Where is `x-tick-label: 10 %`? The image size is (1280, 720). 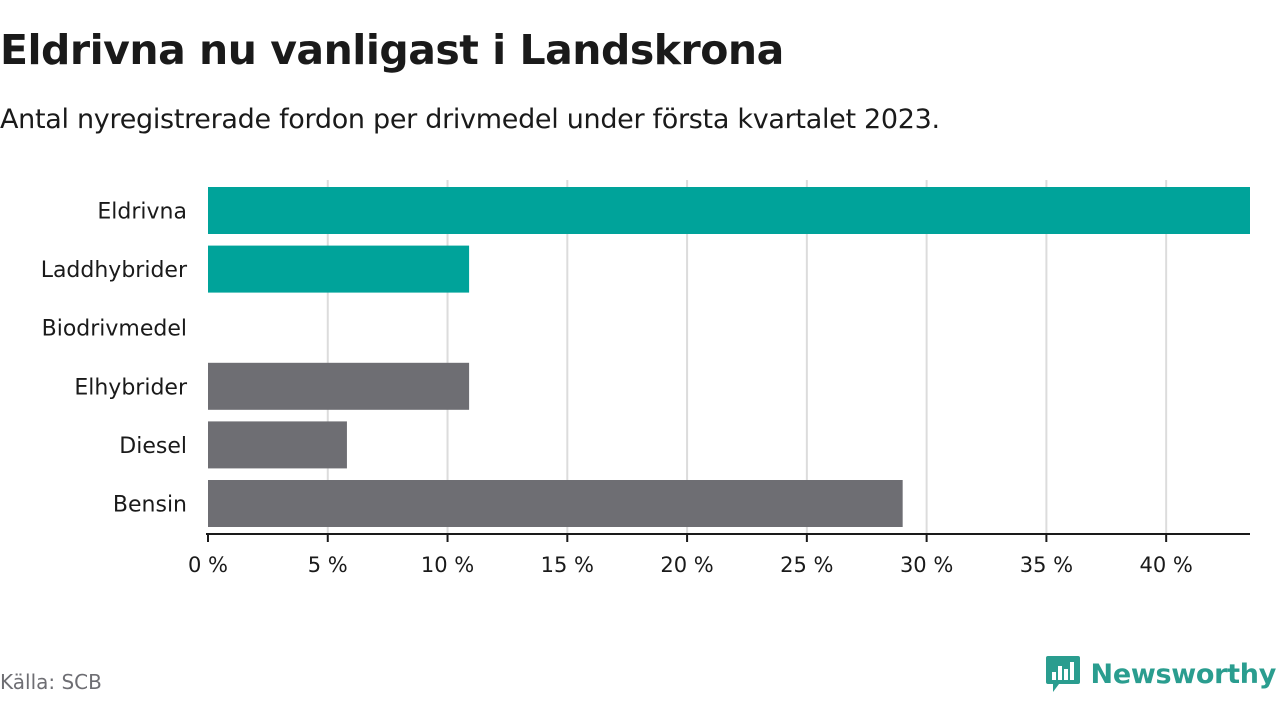 x-tick-label: 10 % is located at coordinates (447, 565).